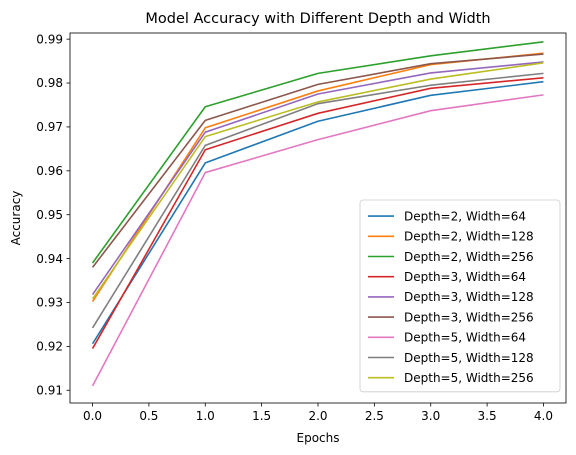  I want to click on legend-label: Depth=3, Width=64, so click(465, 277).